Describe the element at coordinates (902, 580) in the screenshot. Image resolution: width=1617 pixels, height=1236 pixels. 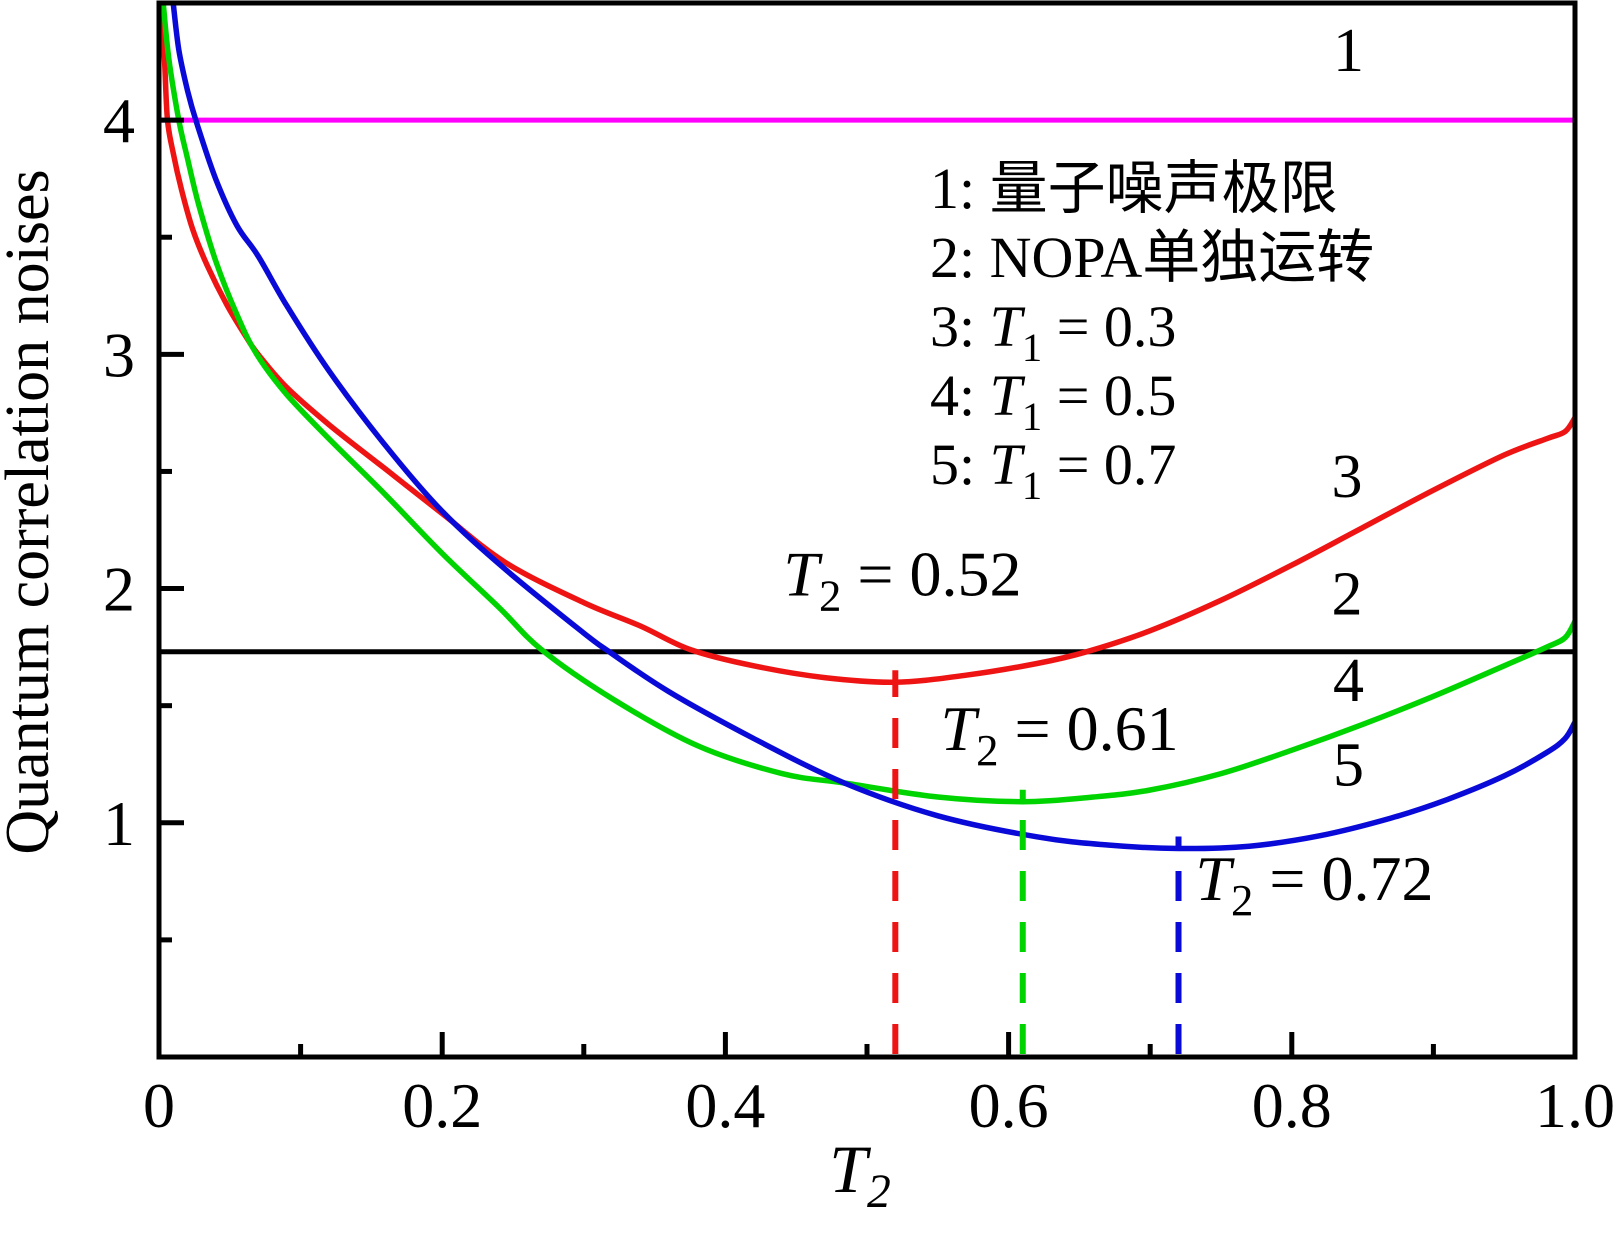
I see `annotation-t2-minimum-1: T2 = 0.52` at that location.